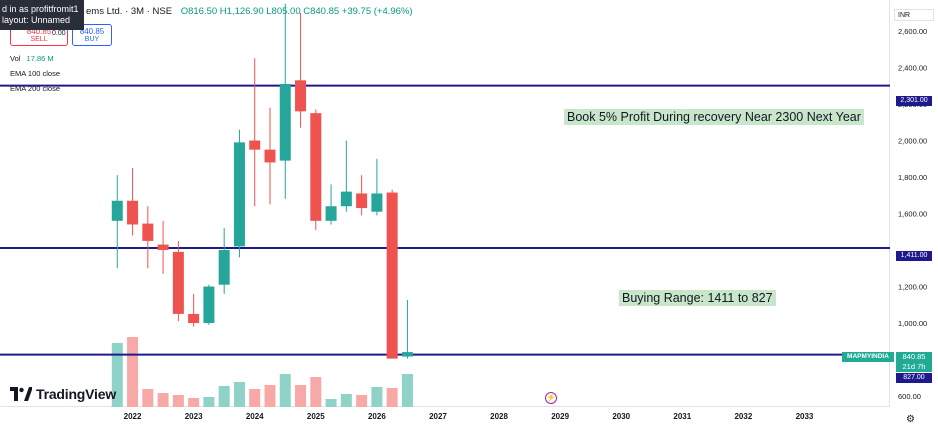  I want to click on tooltip-line-2: layout: Unnamed, so click(36, 20).